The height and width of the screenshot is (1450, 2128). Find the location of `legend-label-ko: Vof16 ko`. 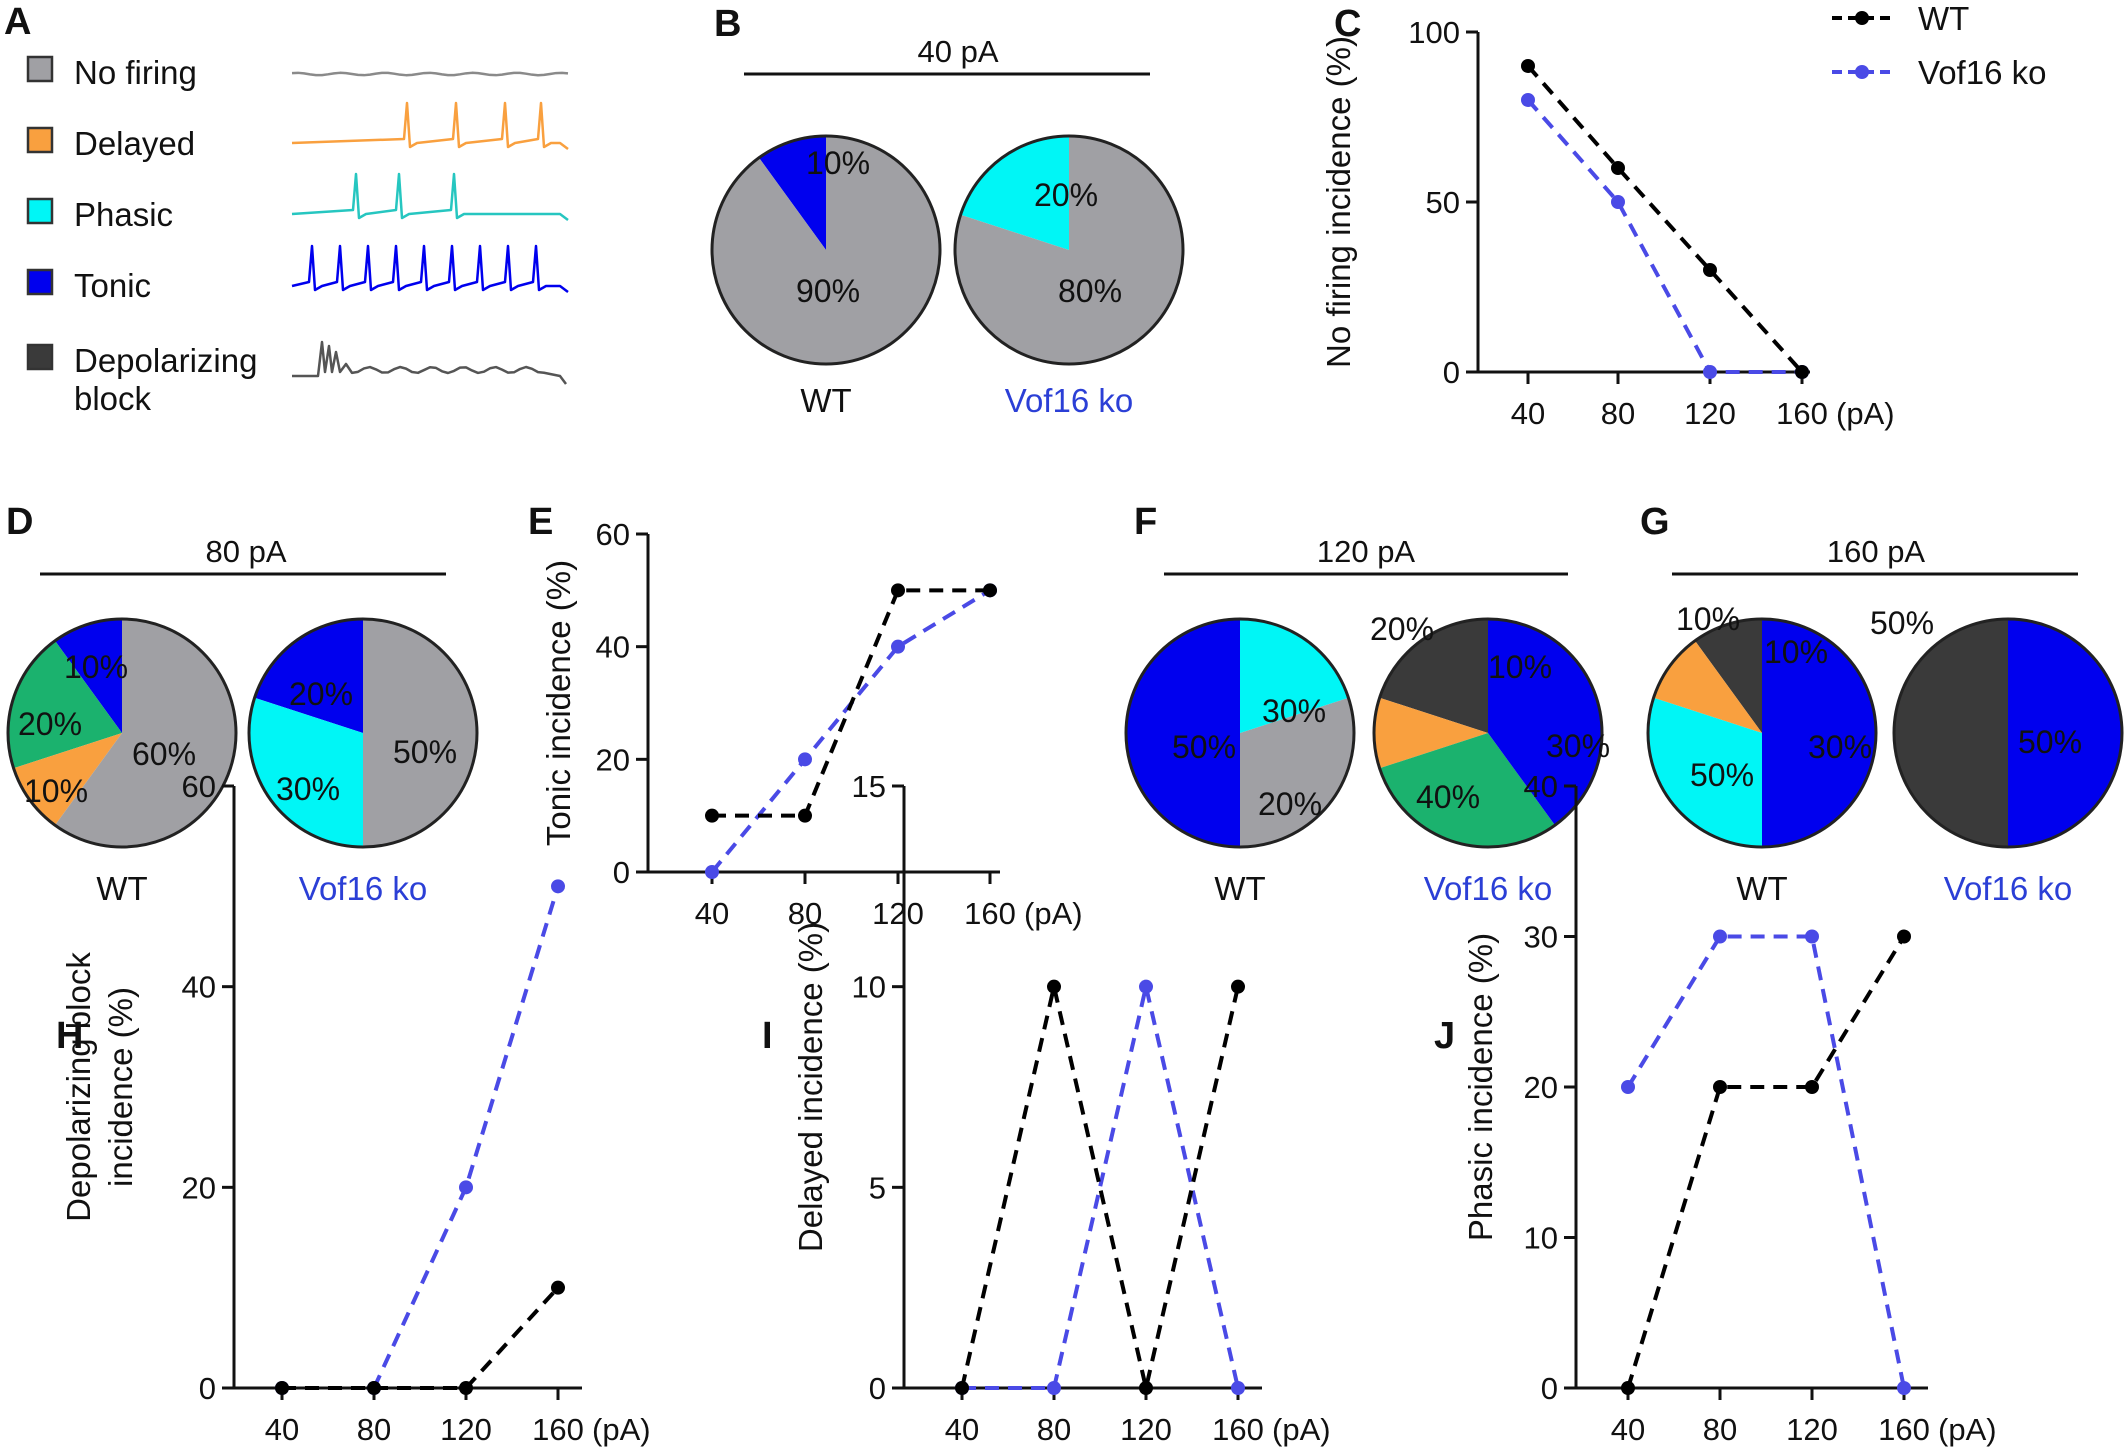

legend-label-ko: Vof16 ko is located at coordinates (1982, 72).